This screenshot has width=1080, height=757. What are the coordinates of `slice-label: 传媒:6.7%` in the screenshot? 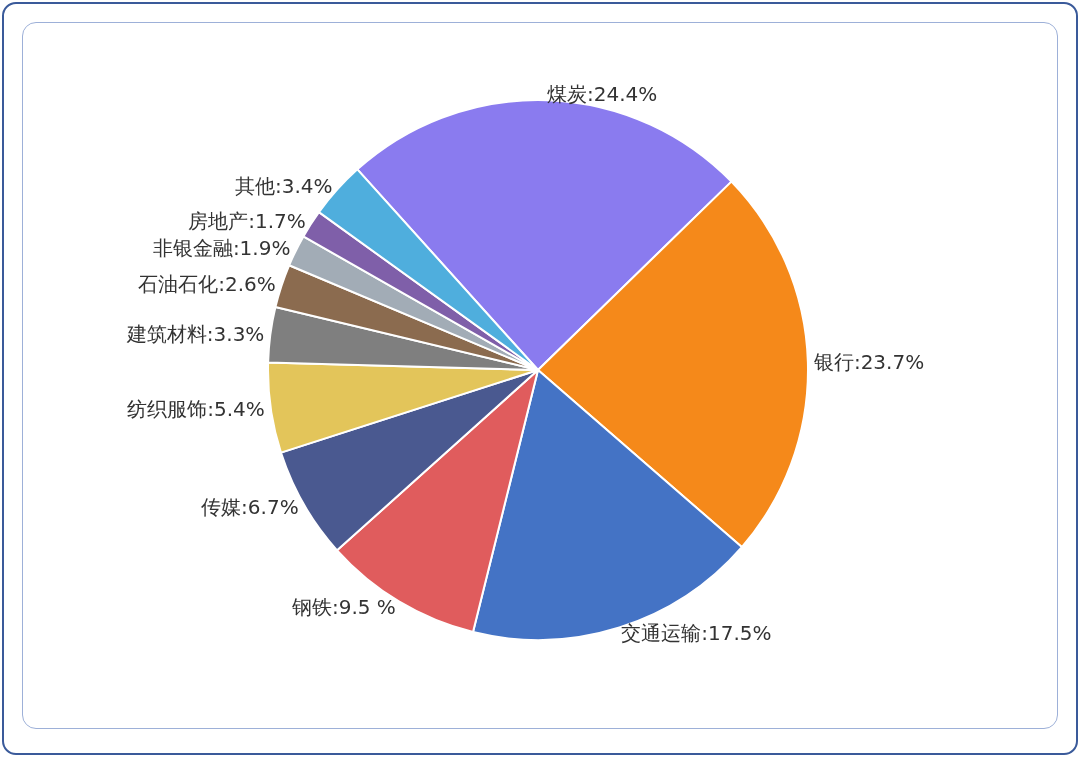 It's located at (250, 507).